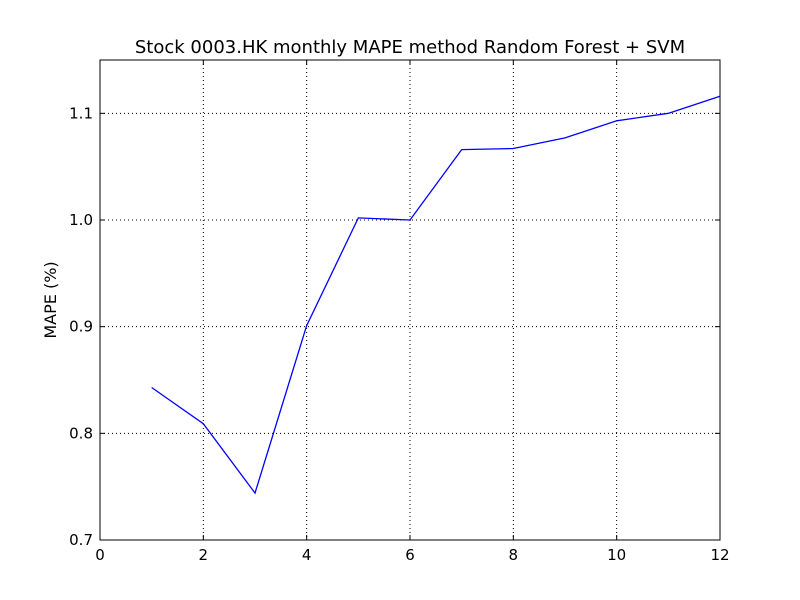 Image resolution: width=800 pixels, height=600 pixels. What do you see at coordinates (50, 299) in the screenshot?
I see `y-axis-label: MAPE (%)` at bounding box center [50, 299].